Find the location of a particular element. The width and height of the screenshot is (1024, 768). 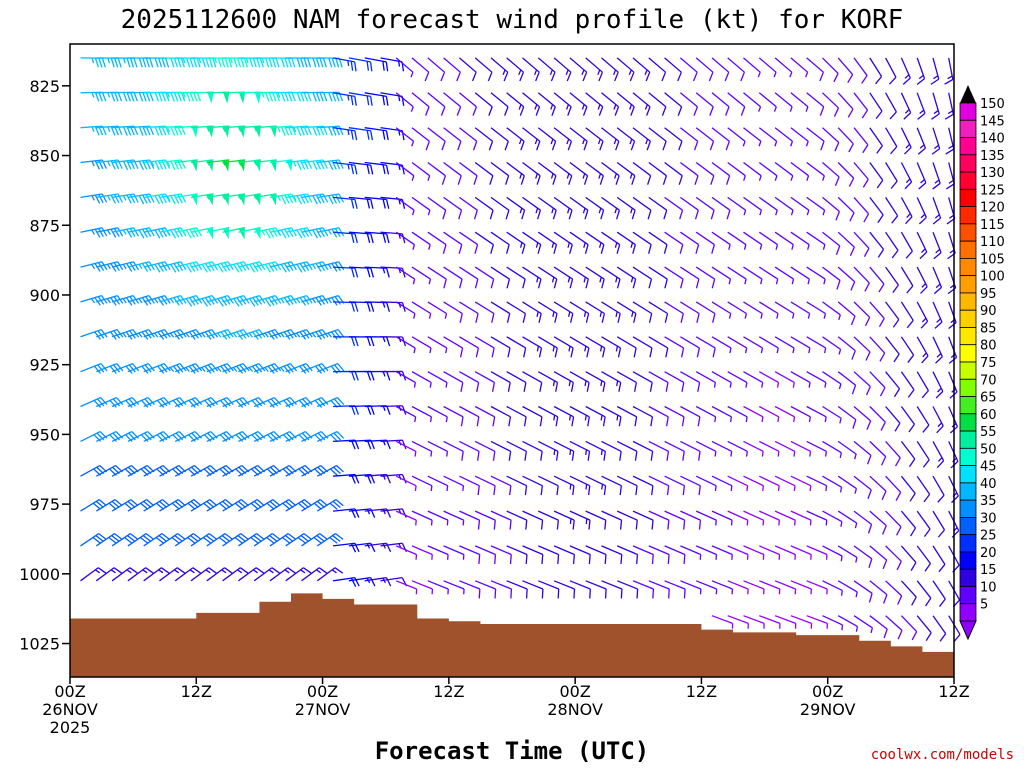

colorbar-label: 80 is located at coordinates (988, 346).